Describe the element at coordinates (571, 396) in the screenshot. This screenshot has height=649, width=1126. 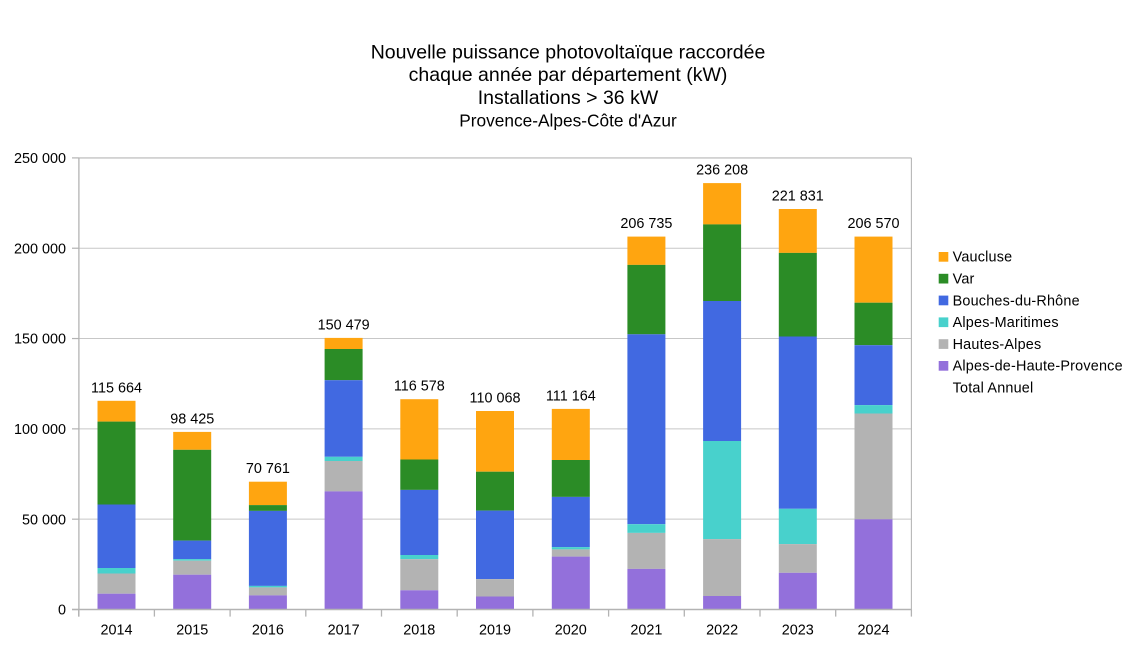
I see `svg-text: 111 164` at that location.